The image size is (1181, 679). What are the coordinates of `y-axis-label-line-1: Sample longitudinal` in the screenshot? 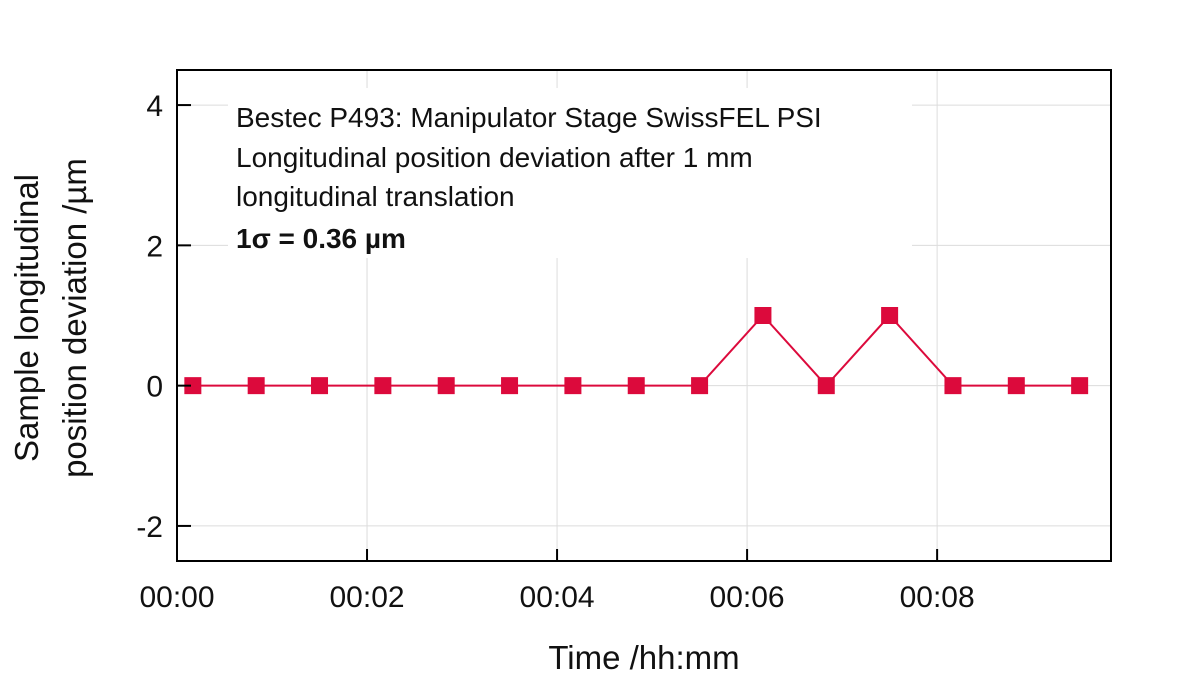 It's located at (26, 318).